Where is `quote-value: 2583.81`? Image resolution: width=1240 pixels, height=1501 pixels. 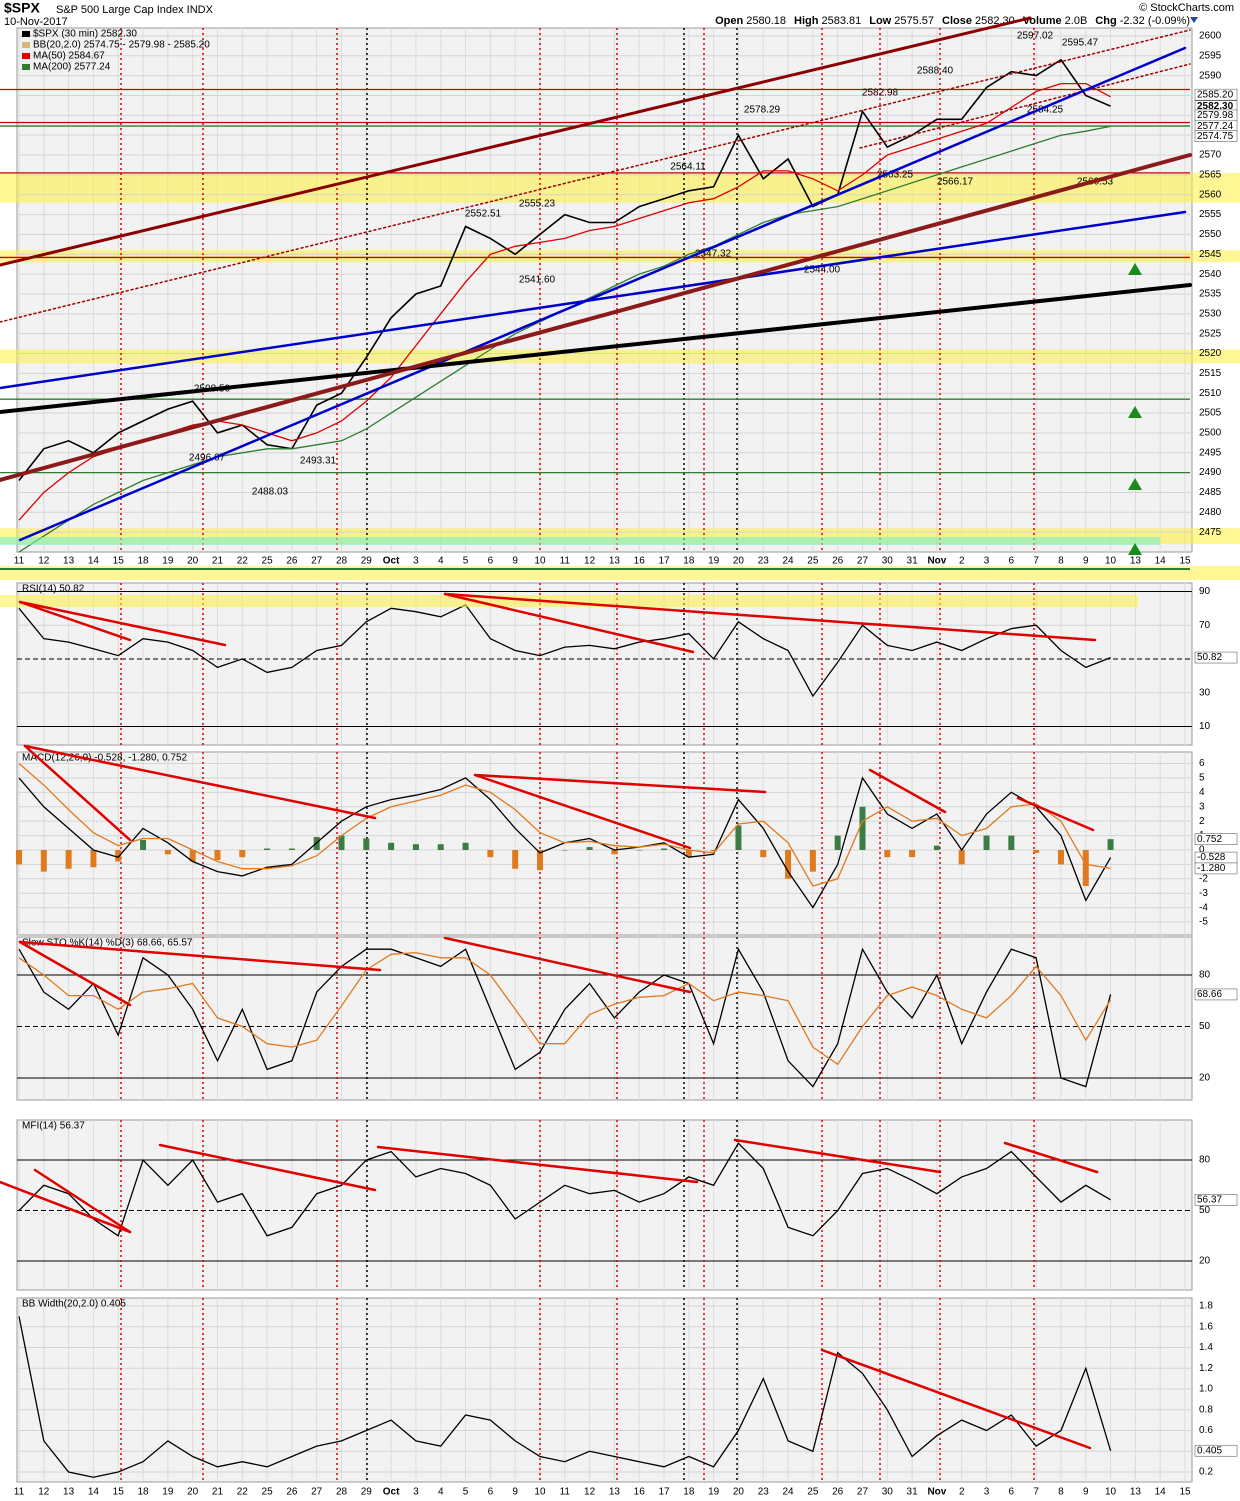 quote-value: 2583.81 is located at coordinates (841, 21).